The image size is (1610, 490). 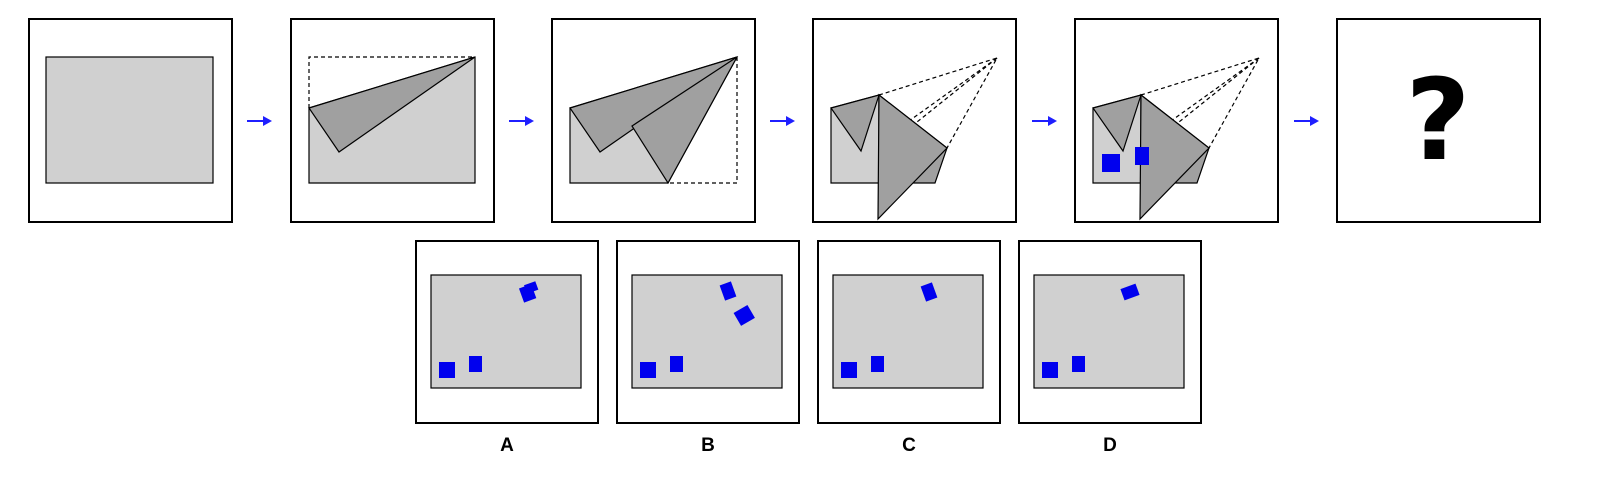 I want to click on option-a-label: A, so click(x=507, y=445).